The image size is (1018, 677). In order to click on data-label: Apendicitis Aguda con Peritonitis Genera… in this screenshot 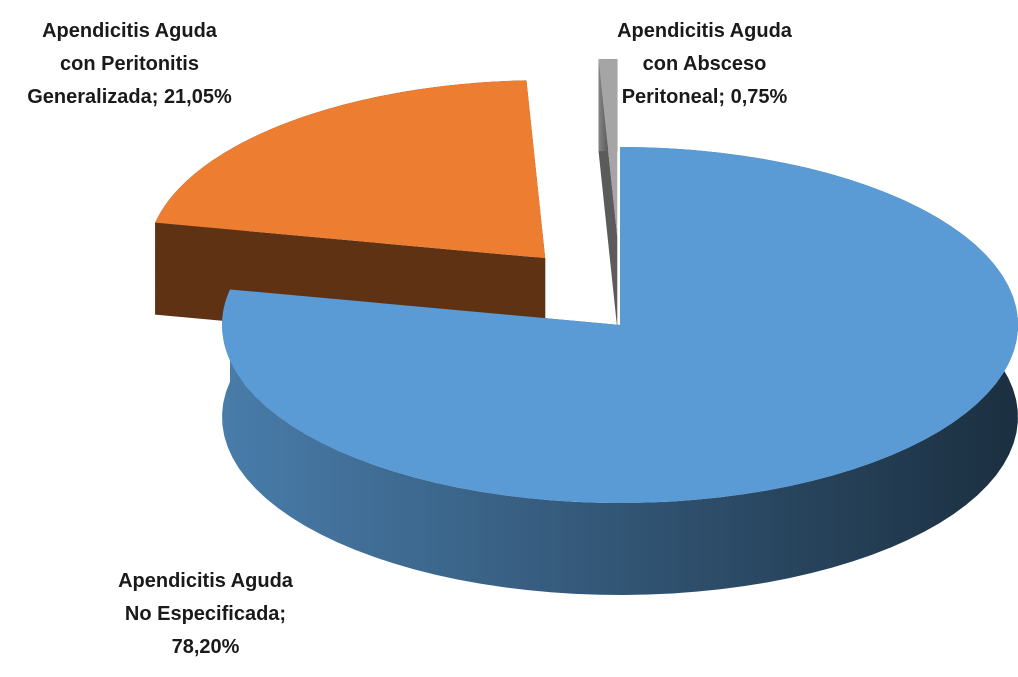, I will do `click(129, 64)`.